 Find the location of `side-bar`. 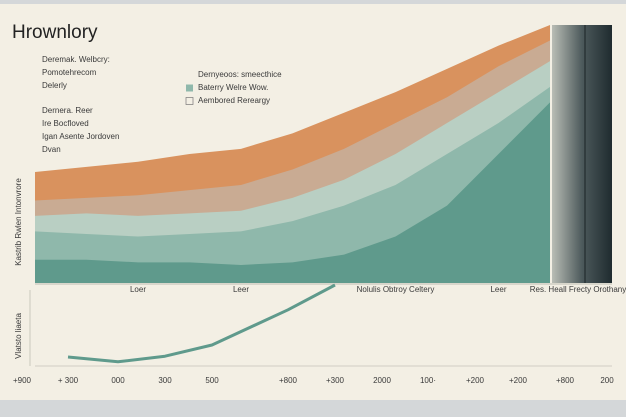

side-bar is located at coordinates (582, 154).